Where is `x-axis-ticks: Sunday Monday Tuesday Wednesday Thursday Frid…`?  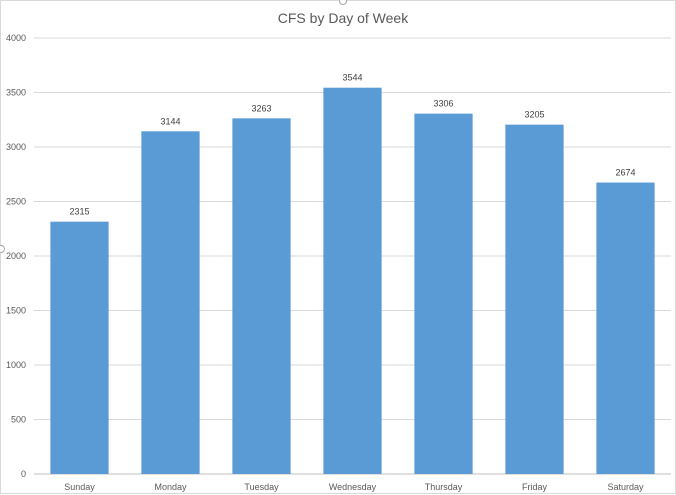 x-axis-ticks: Sunday Monday Tuesday Wednesday Thursday Frid… is located at coordinates (354, 487).